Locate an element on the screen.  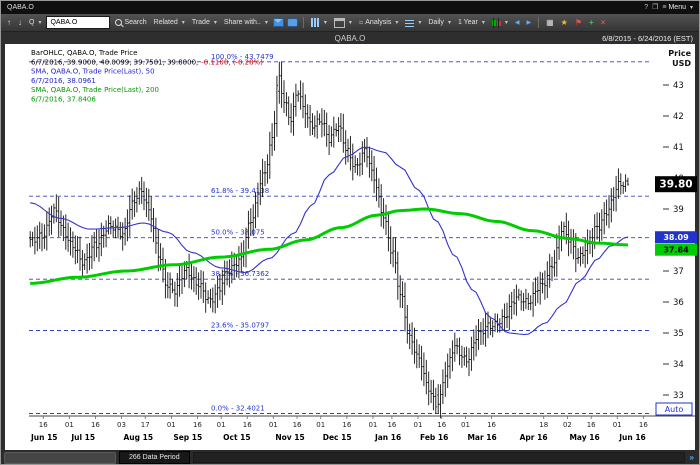
bar-chart-icon is located at coordinates (315, 22).